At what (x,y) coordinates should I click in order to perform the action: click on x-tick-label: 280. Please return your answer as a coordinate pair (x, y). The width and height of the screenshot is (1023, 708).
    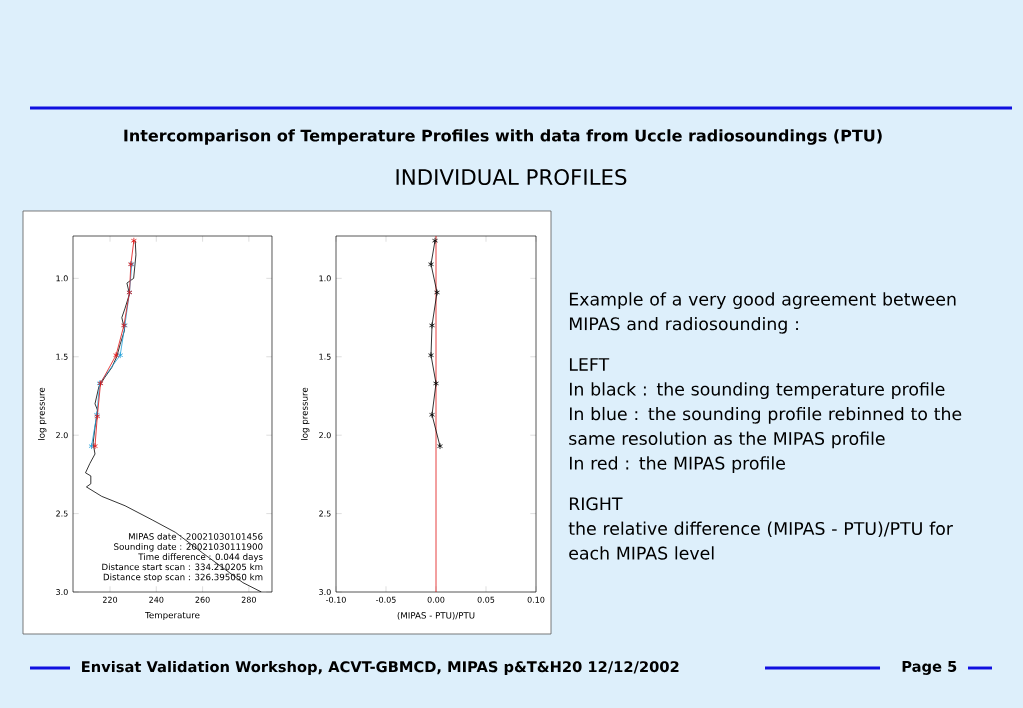
    Looking at the image, I should click on (248, 599).